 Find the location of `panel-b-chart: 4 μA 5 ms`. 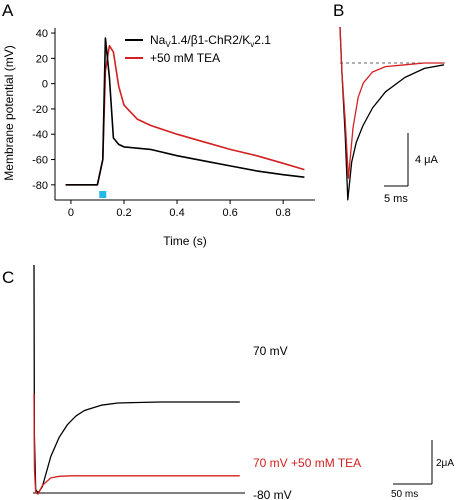

panel-b-chart: 4 μA 5 ms is located at coordinates (392, 115).